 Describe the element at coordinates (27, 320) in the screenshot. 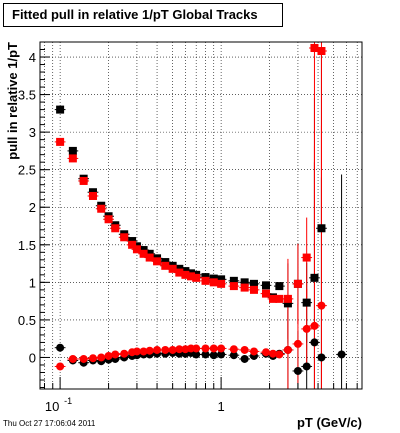

I see `y-tick-label: 0.5` at that location.